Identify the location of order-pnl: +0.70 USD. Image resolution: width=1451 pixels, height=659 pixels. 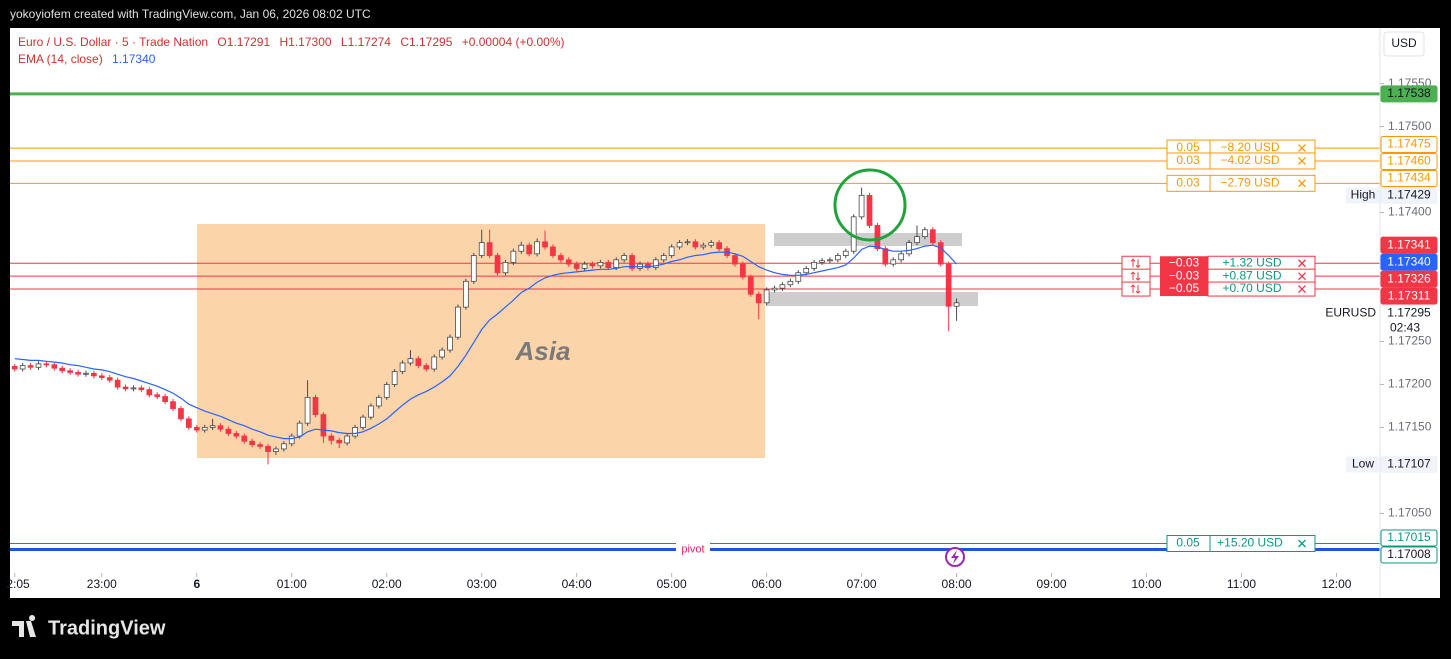
(1251, 288).